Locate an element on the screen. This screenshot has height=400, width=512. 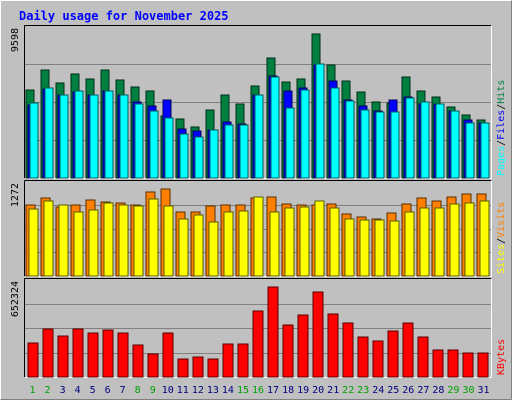
day-label-17: 17 is located at coordinates (273, 390).